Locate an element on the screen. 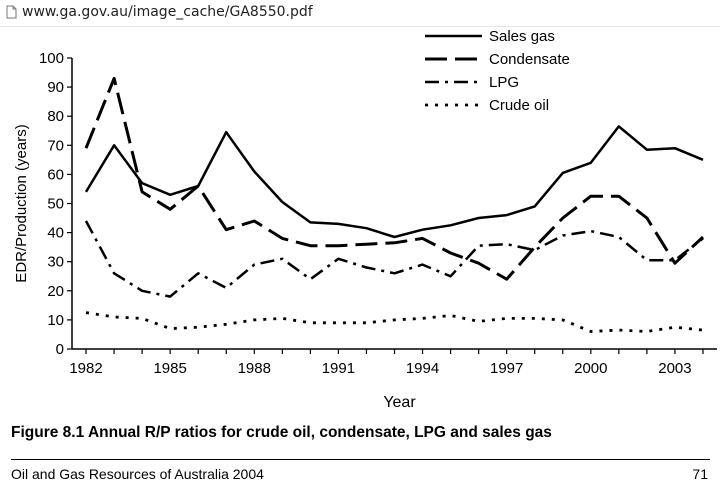 Image resolution: width=720 pixels, height=491 pixels. y-tick-label: 40 is located at coordinates (55, 233).